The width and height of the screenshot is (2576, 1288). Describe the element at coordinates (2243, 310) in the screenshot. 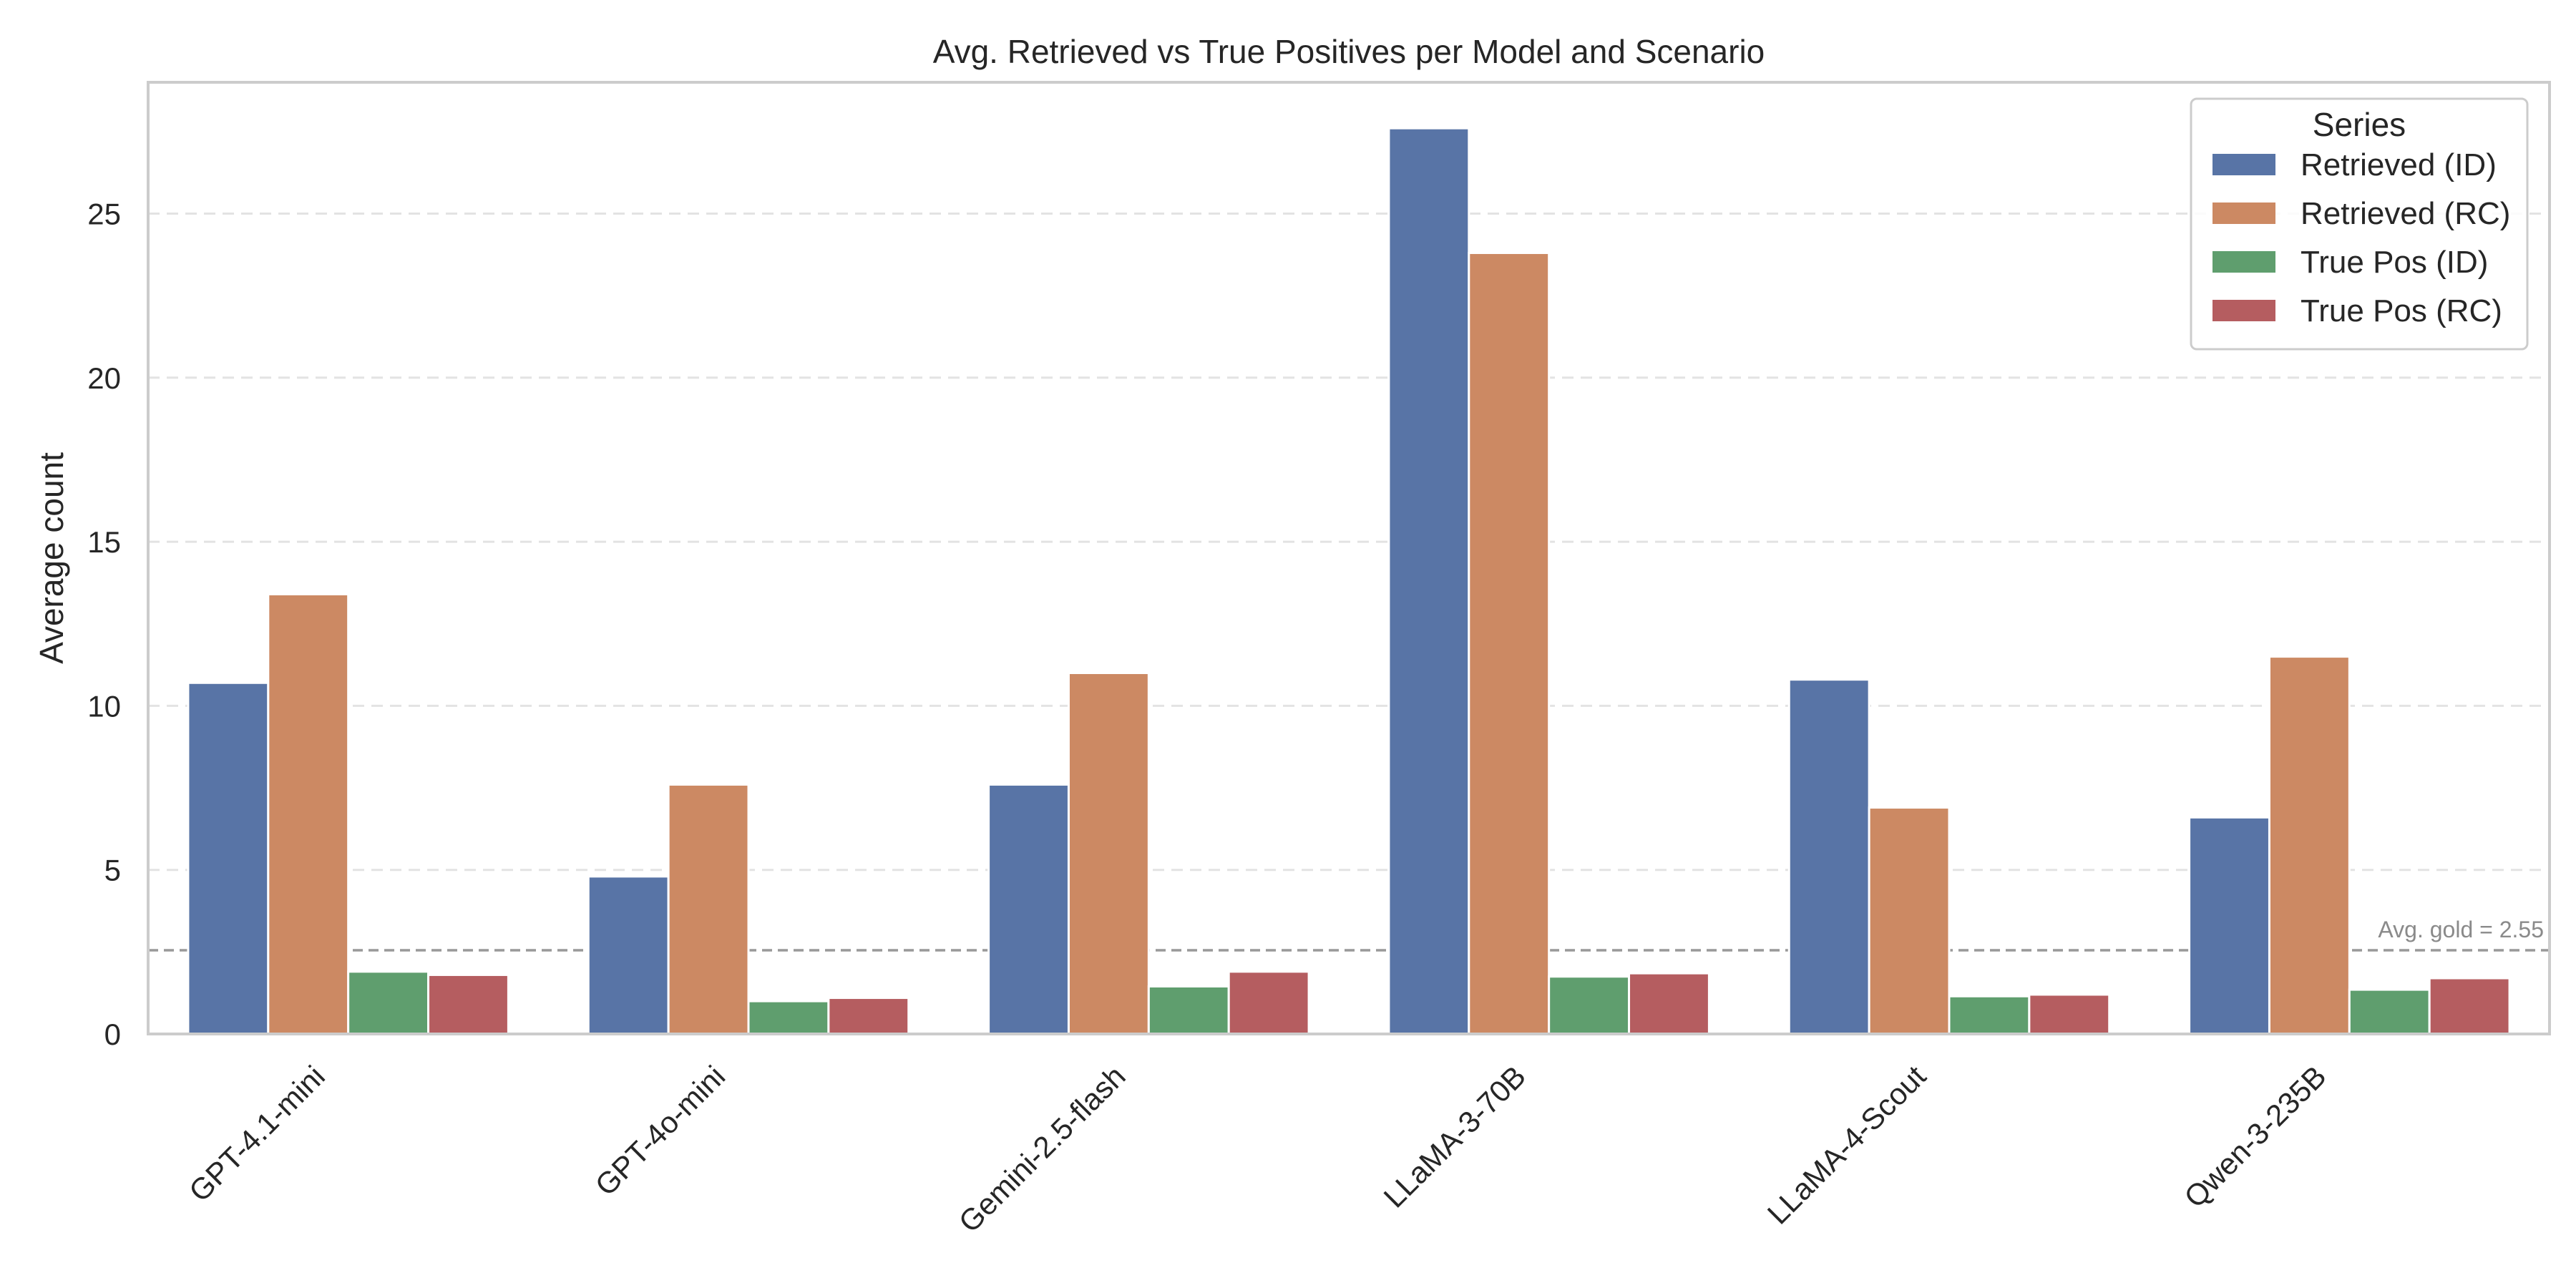

I see `legend-swatch-true-pos-rc` at that location.